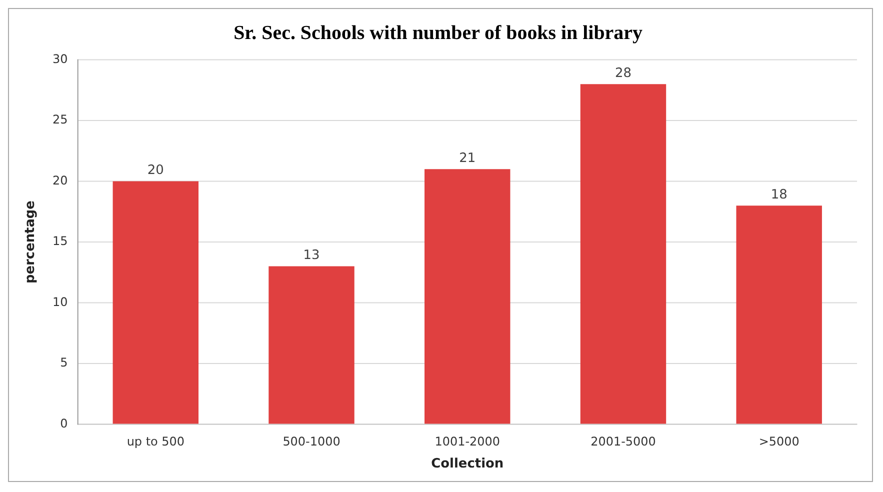 This screenshot has width=883, height=492. What do you see at coordinates (64, 363) in the screenshot?
I see `y-tick-label: 5` at bounding box center [64, 363].